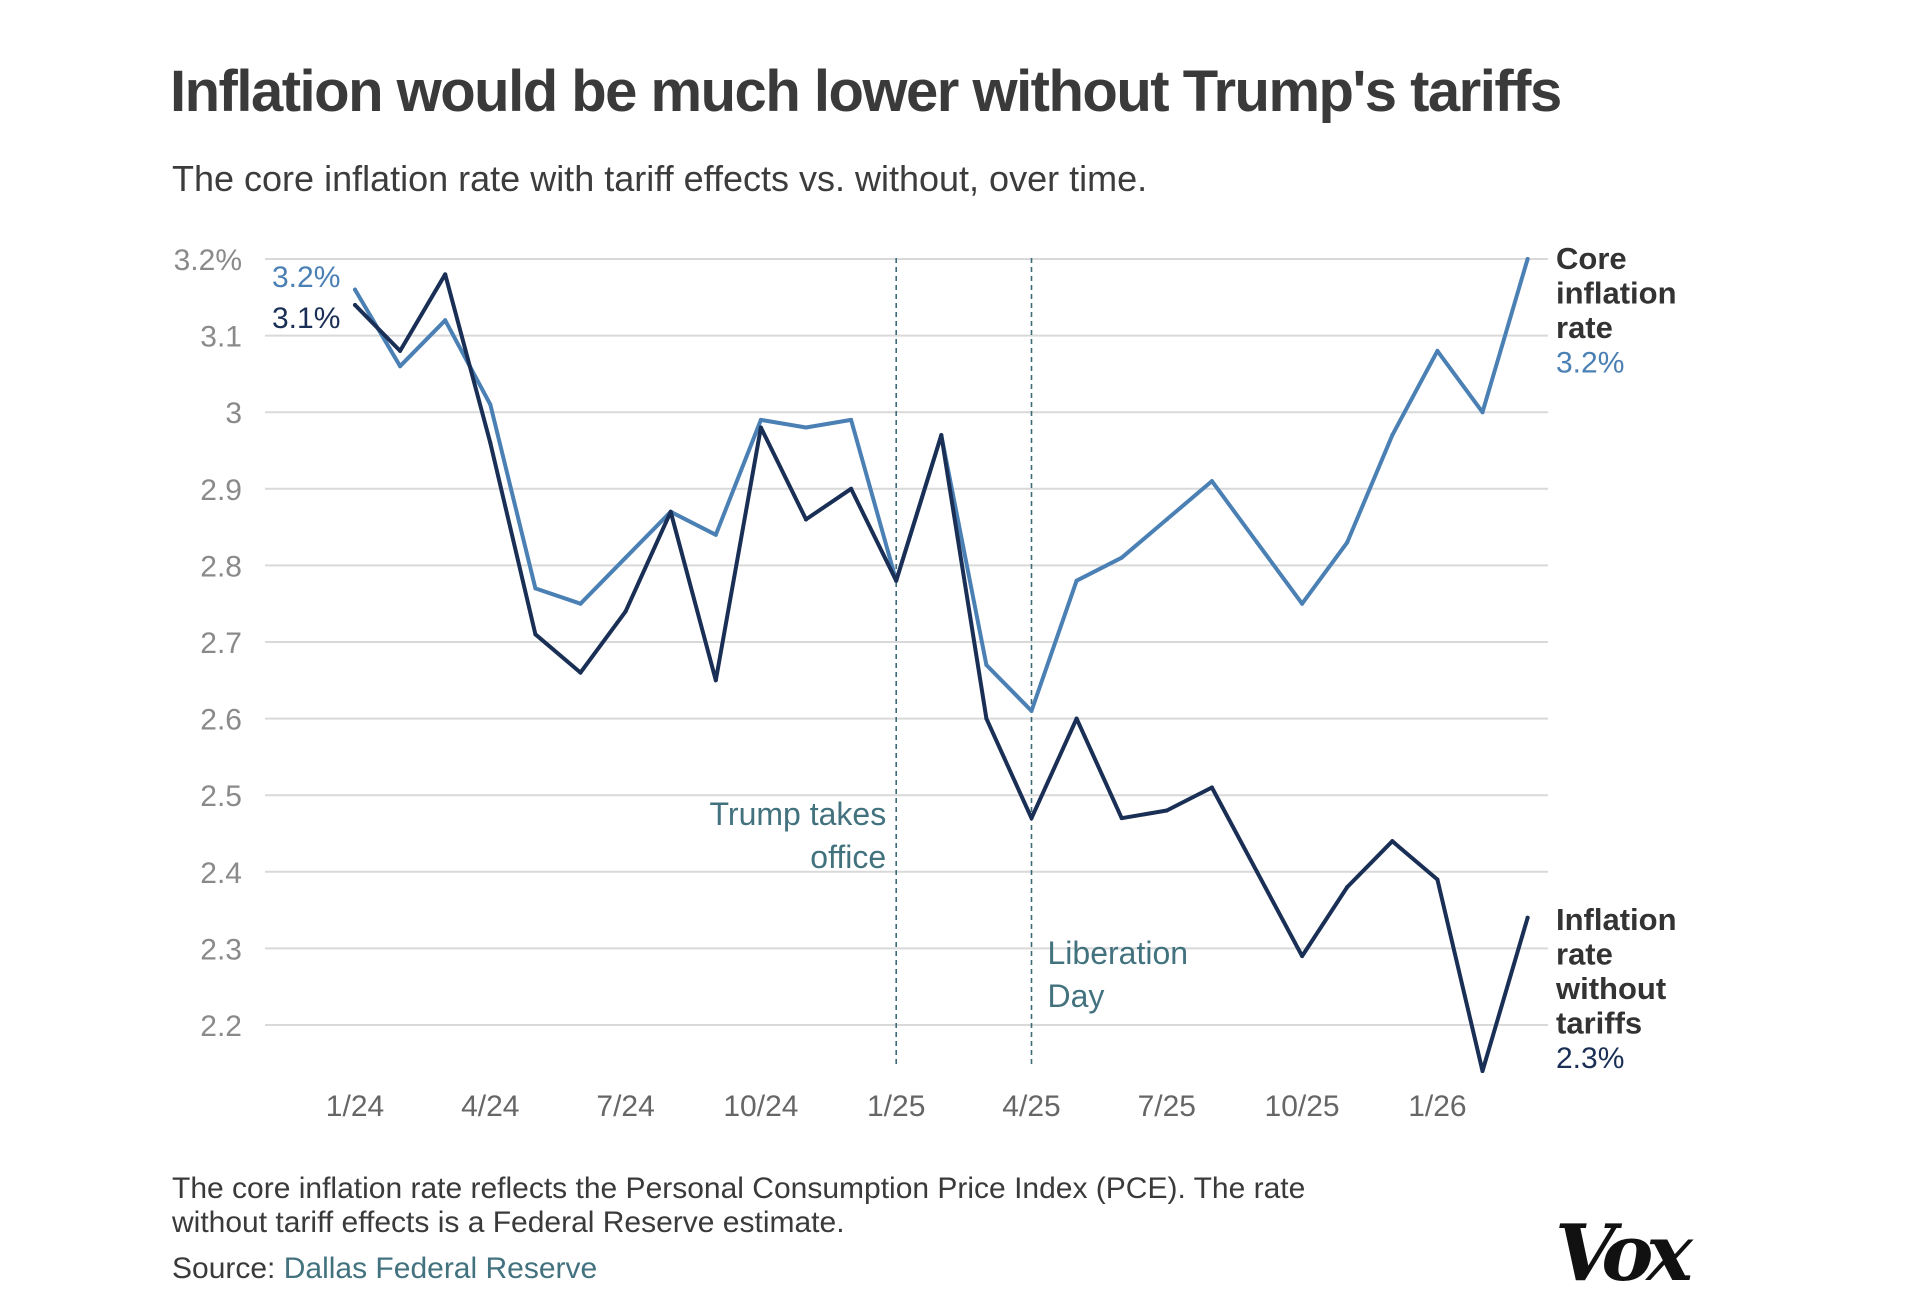  Describe the element at coordinates (221, 949) in the screenshot. I see `y-tick-label: 2.3` at that location.